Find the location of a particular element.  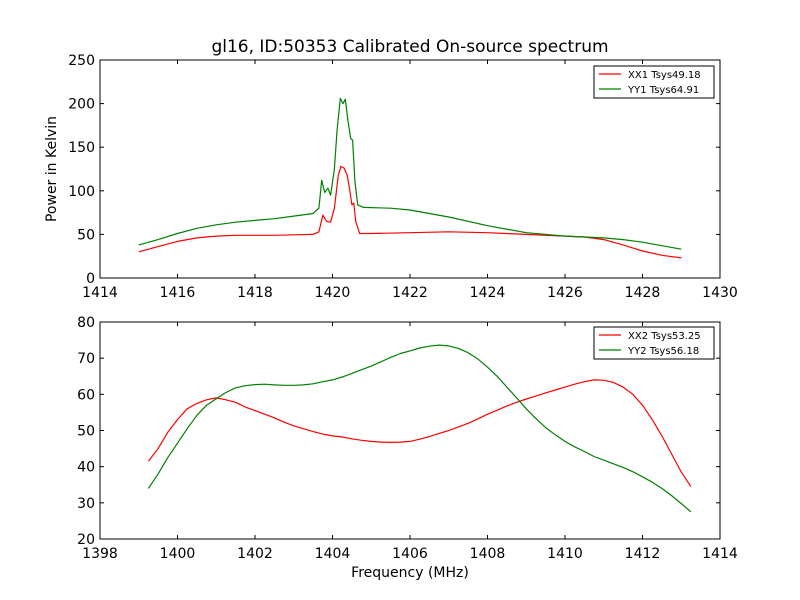

bottom-panel-ytick-label: 40 is located at coordinates (86, 468).